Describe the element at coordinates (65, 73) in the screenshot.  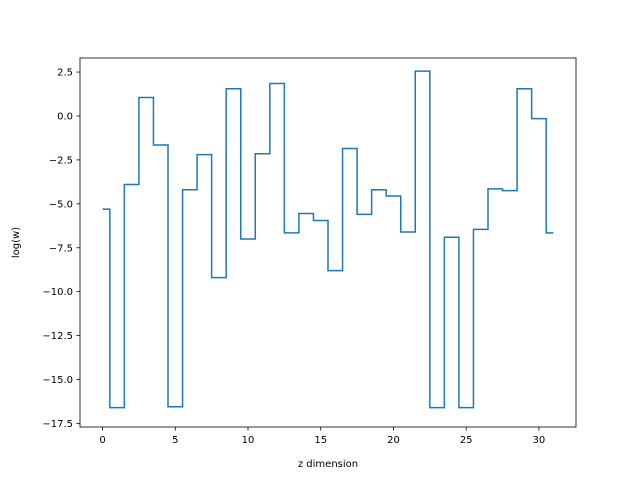
I see `y-tick-label: 2.5` at that location.